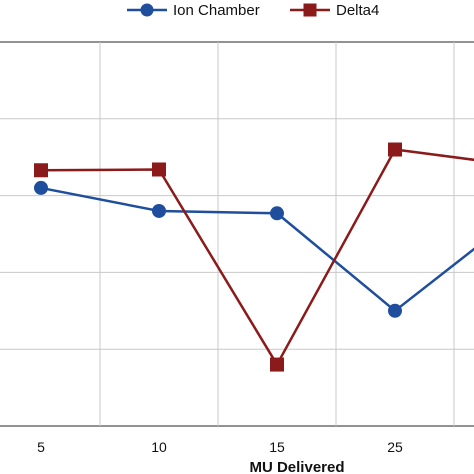 This screenshot has width=474, height=474. I want to click on x-axis-title: MU Delivered, so click(296, 466).